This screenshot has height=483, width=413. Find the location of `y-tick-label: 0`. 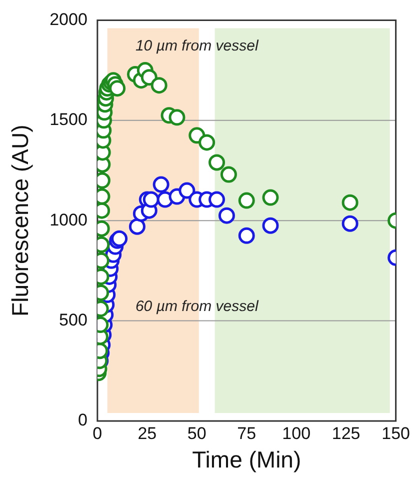

y-tick-label: 0 is located at coordinates (83, 420).